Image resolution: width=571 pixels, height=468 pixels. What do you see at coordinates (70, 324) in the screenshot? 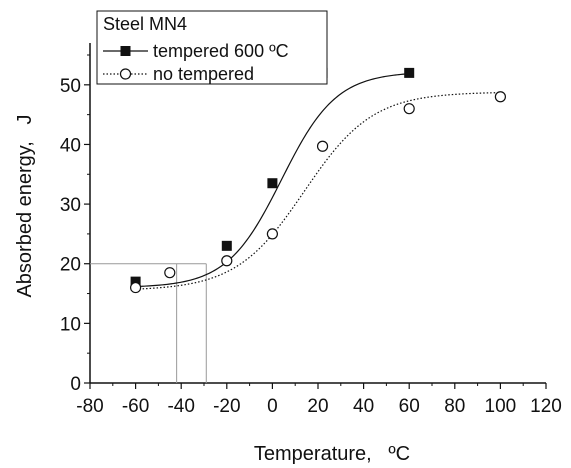
I see `y-tick-label: 10` at bounding box center [70, 324].